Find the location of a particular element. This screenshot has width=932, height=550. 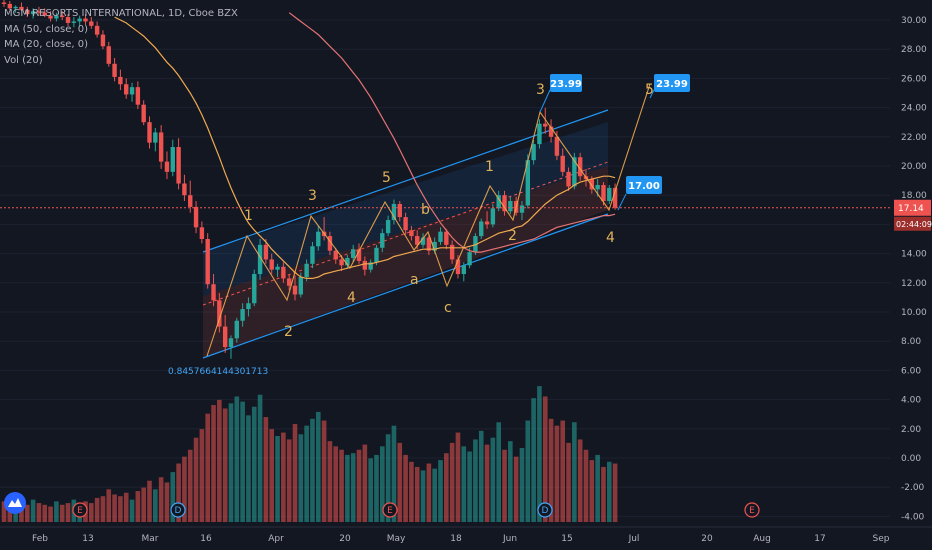

time-tick-label: Sep is located at coordinates (881, 539).